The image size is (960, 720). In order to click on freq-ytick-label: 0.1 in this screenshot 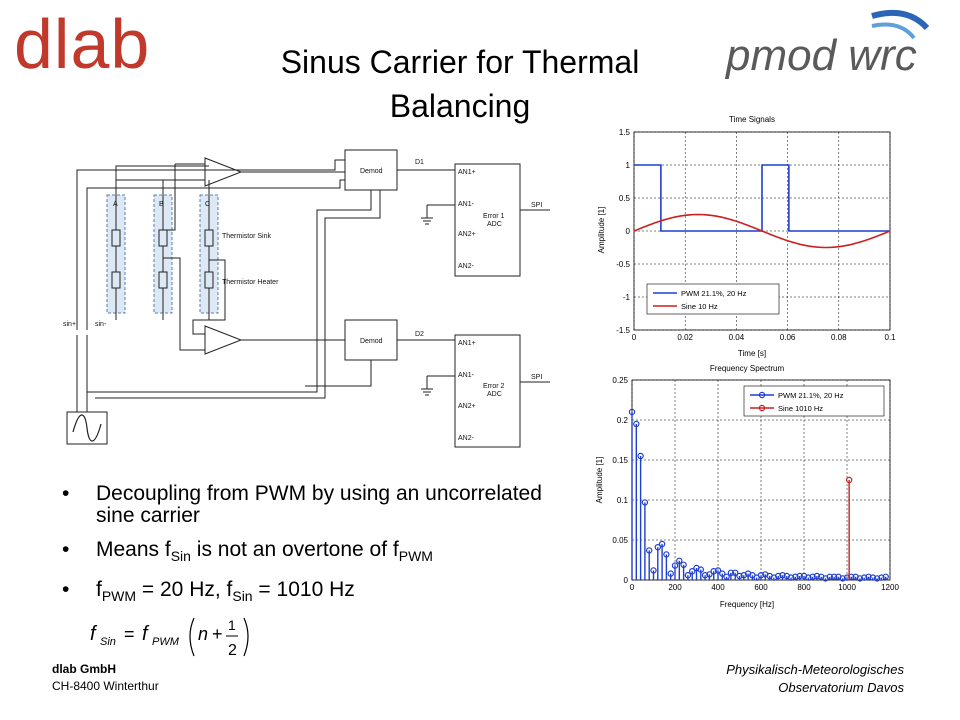, I will do `click(623, 500)`.